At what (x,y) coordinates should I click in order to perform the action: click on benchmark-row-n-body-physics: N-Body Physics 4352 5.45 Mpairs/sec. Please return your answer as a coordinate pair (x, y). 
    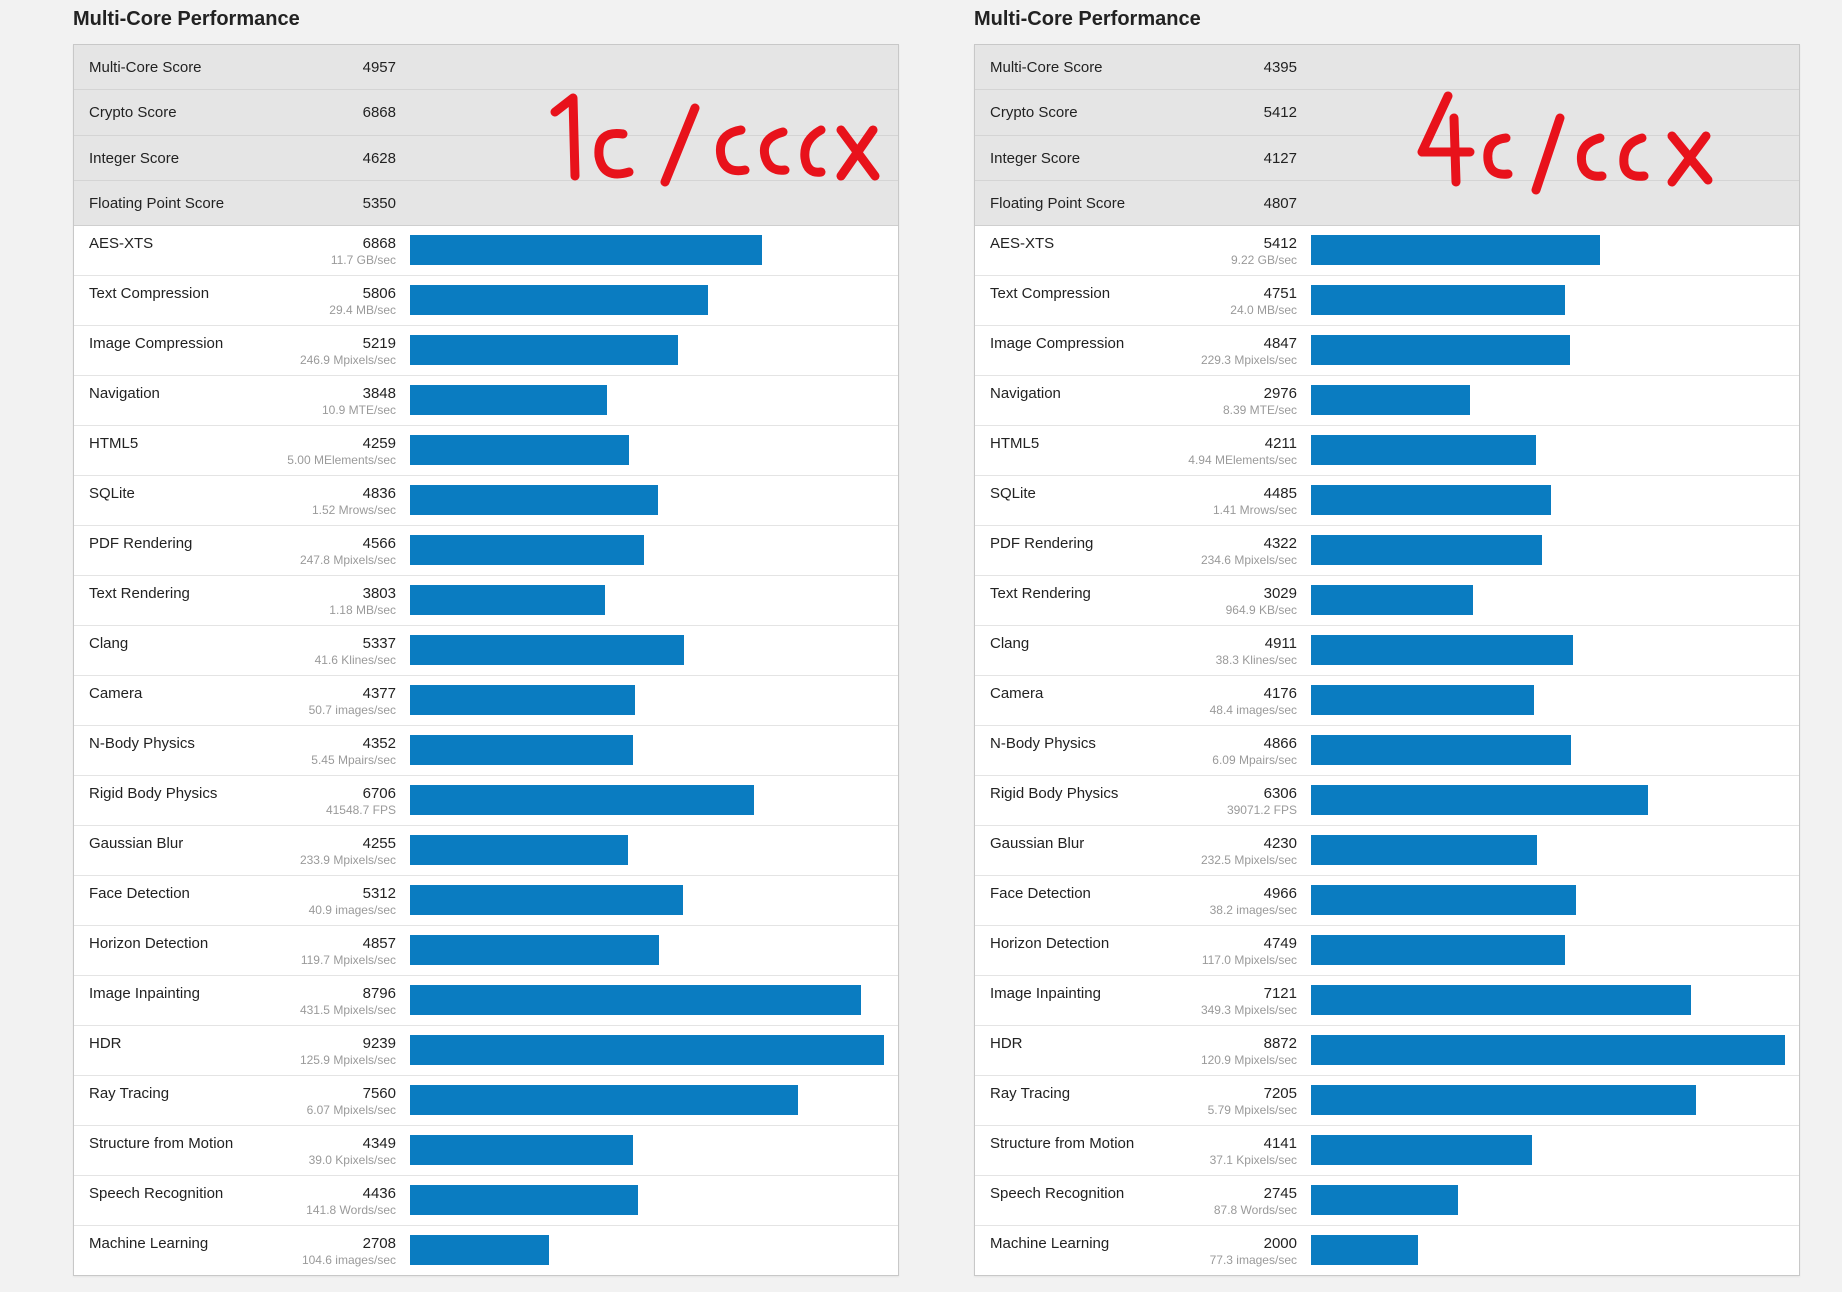
    Looking at the image, I should click on (486, 751).